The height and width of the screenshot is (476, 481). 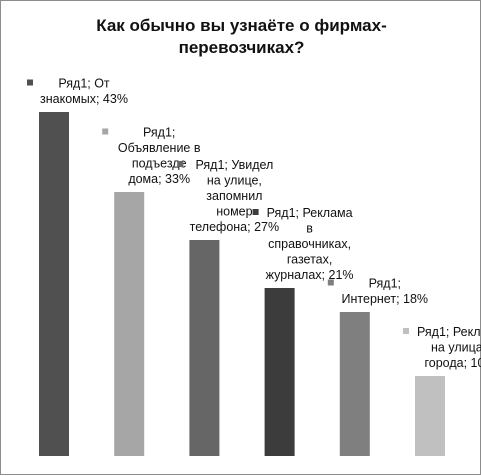 I want to click on data-label-1: Ряд1; От знакомых; 43%, so click(x=77, y=92).